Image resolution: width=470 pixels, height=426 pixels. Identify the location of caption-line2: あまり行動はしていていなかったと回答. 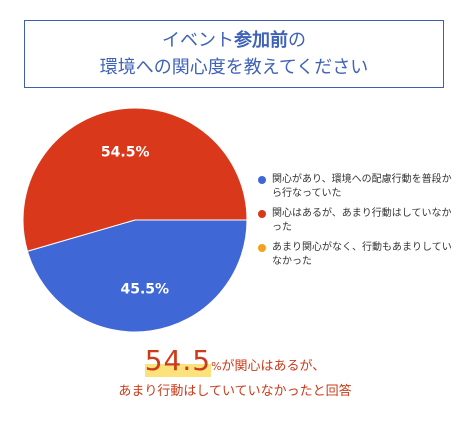
(235, 391).